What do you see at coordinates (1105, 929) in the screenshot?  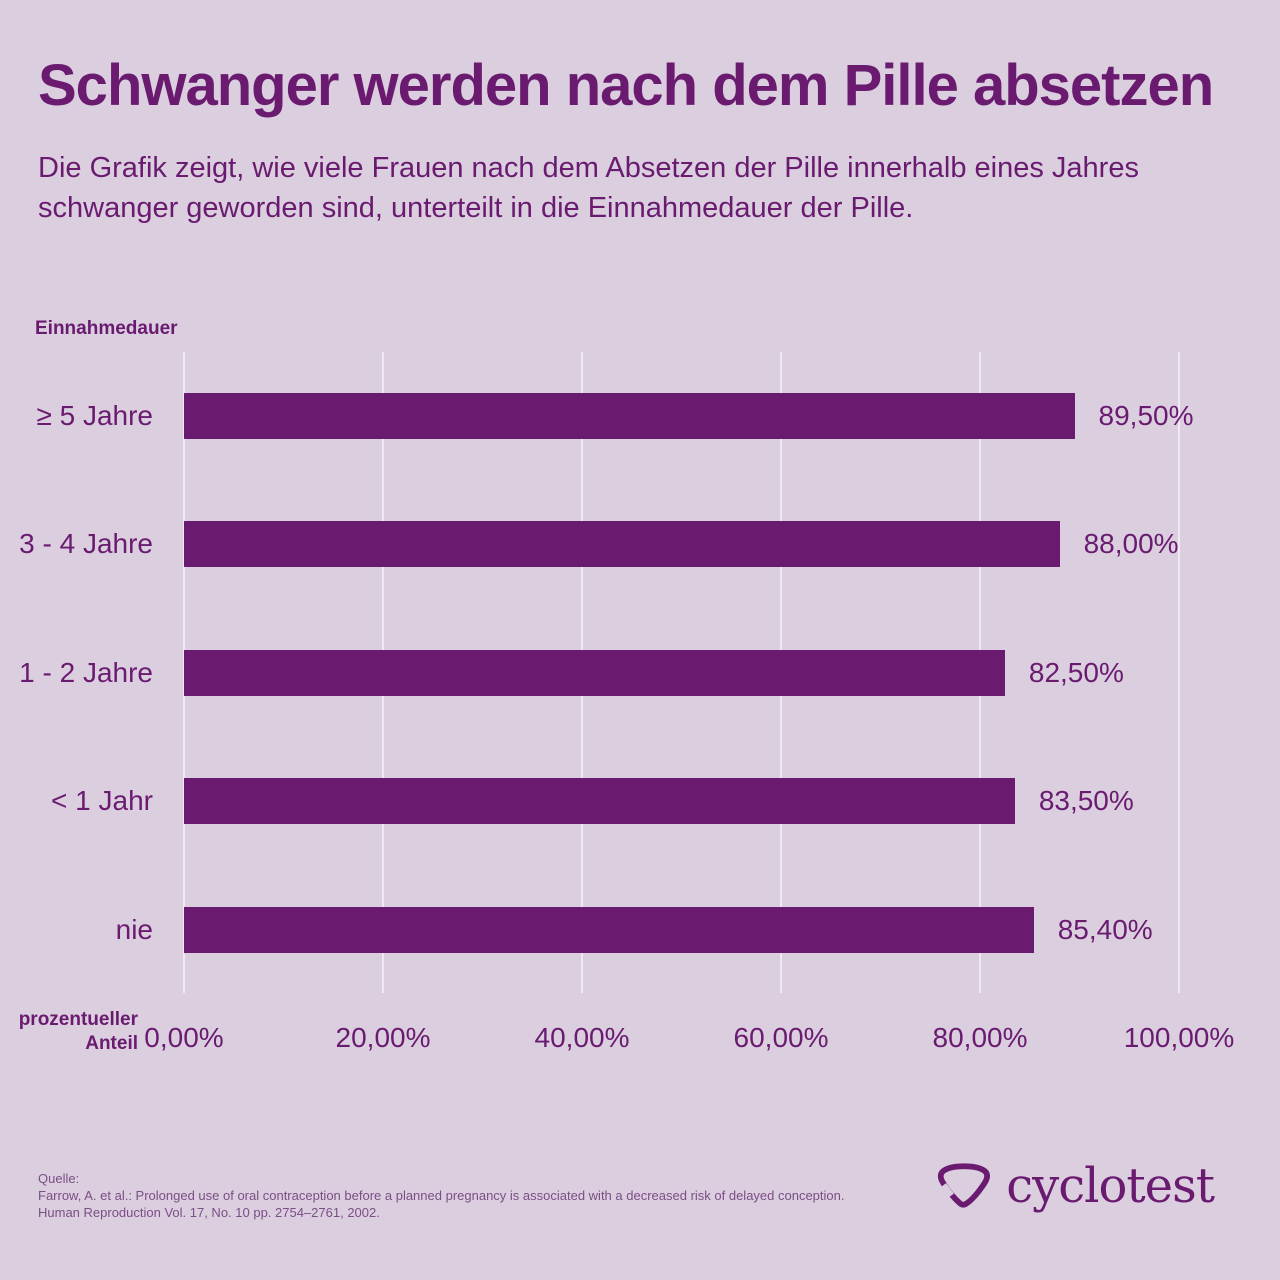 I see `value-label: 85,40%` at bounding box center [1105, 929].